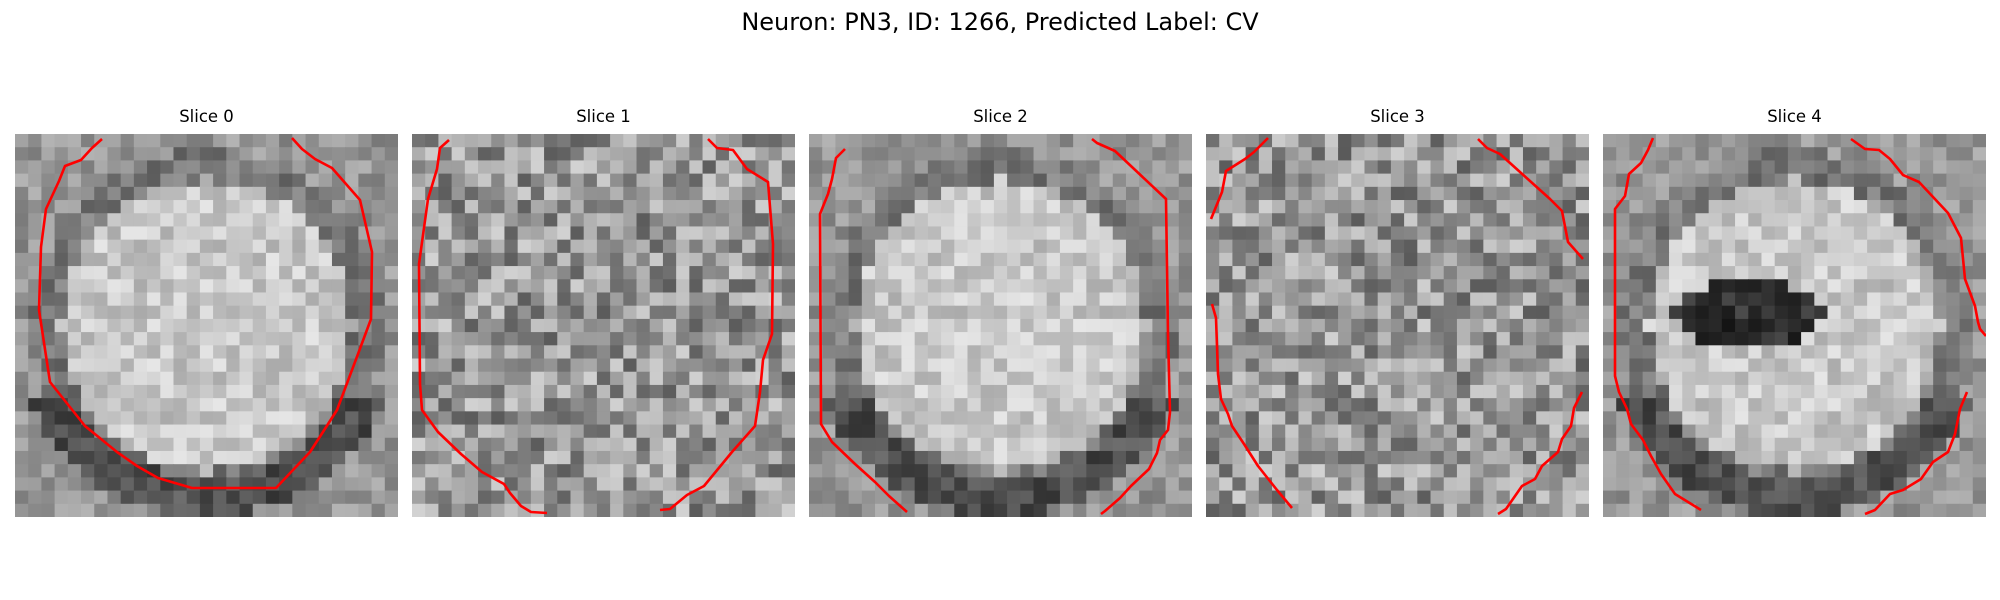 This screenshot has width=2000, height=600. Describe the element at coordinates (1397, 116) in the screenshot. I see `slice-title-3: Slice 3` at that location.